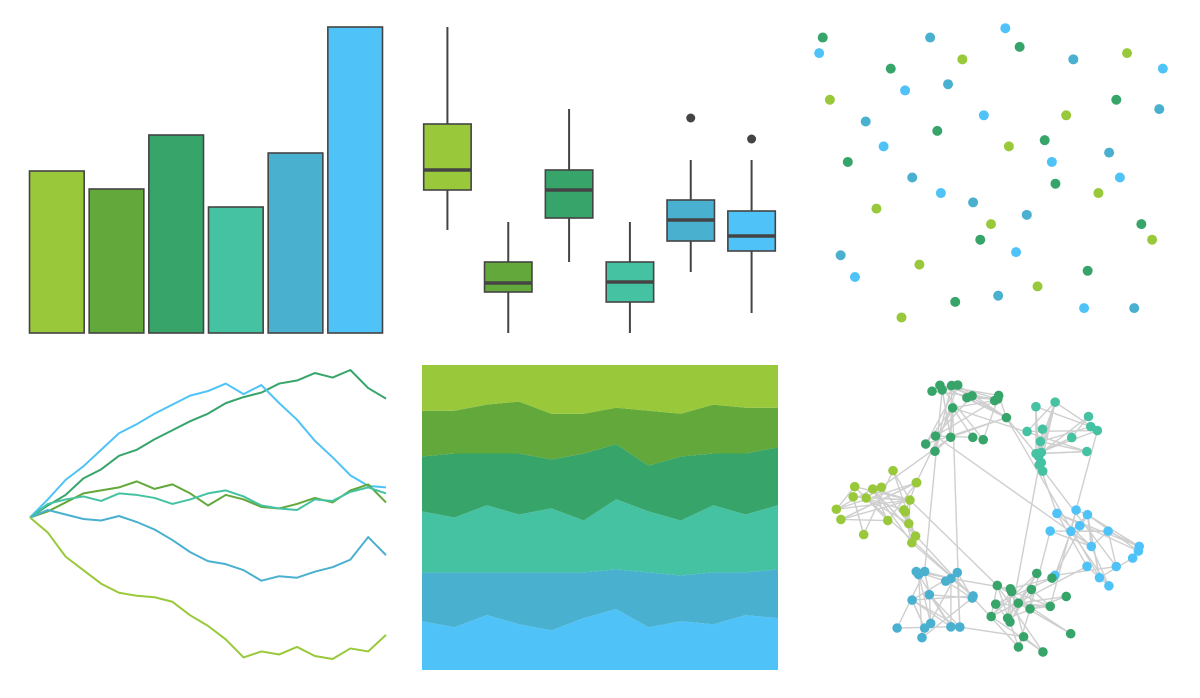  Describe the element at coordinates (600, 482) in the screenshot. I see `area` at that location.